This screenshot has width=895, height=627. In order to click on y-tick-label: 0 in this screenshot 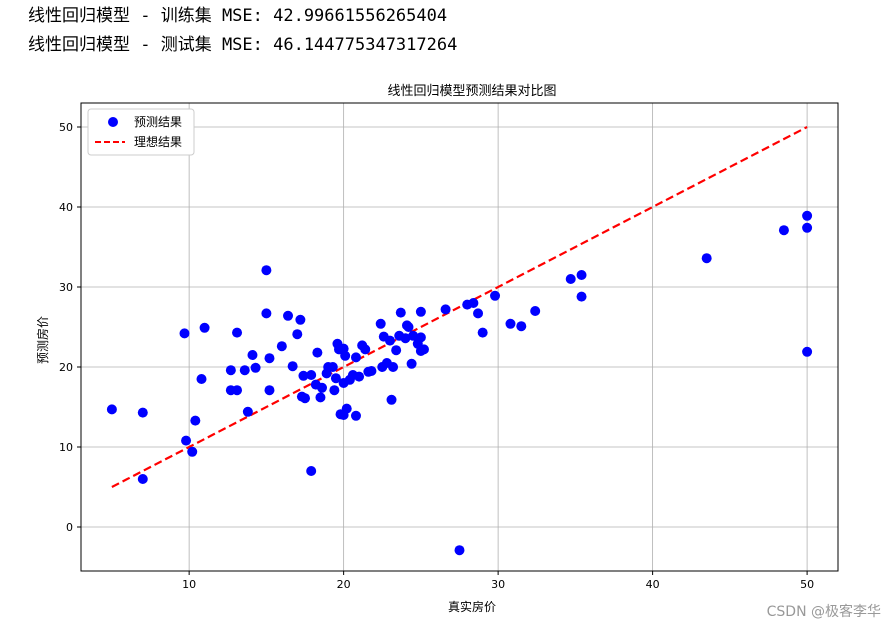, I will do `click(69, 527)`.